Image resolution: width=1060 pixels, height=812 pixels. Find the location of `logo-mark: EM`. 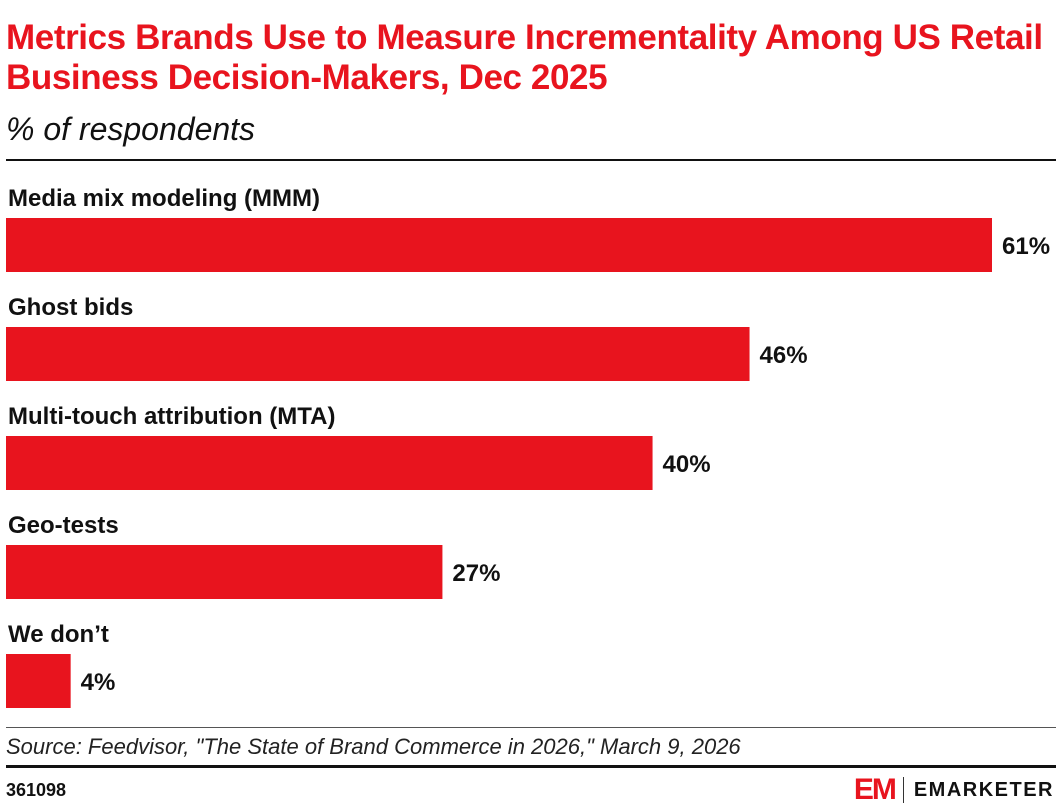

logo-mark: EM is located at coordinates (875, 789).